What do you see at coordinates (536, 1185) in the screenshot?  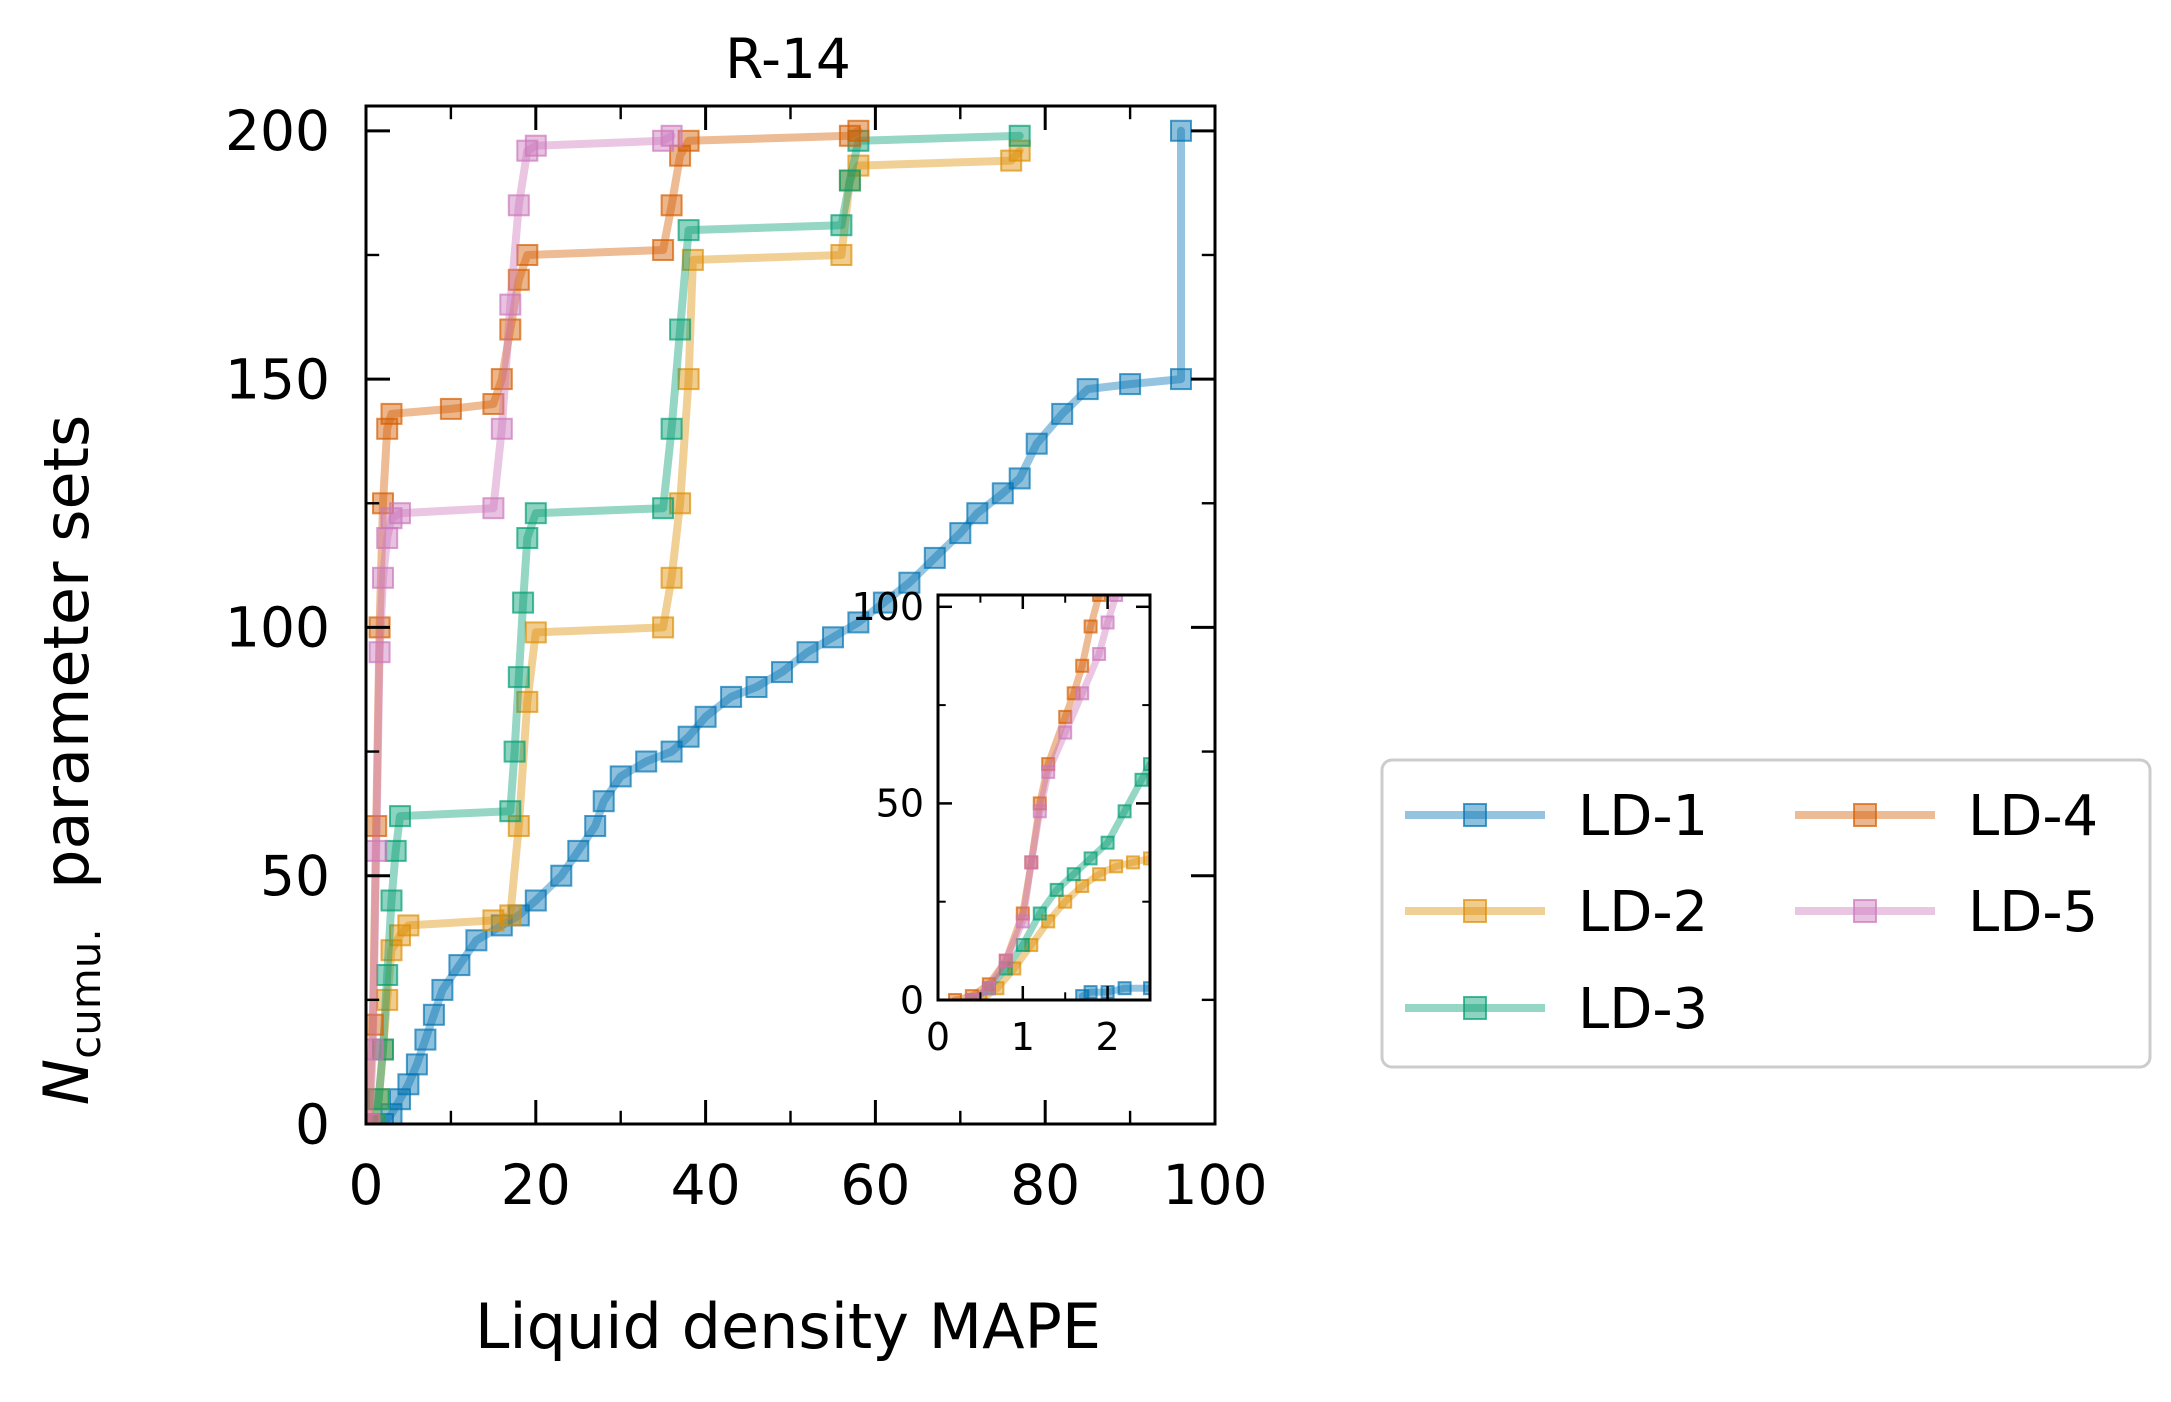 I see `main-x-tick-label-1: 20` at bounding box center [536, 1185].